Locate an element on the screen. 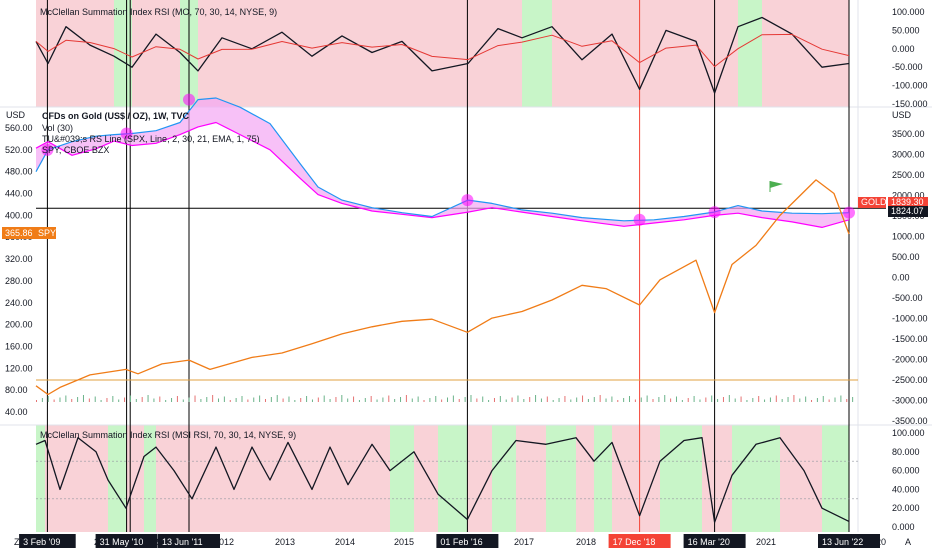 The height and width of the screenshot is (550, 932). time-year-2014: 2014 is located at coordinates (345, 542).